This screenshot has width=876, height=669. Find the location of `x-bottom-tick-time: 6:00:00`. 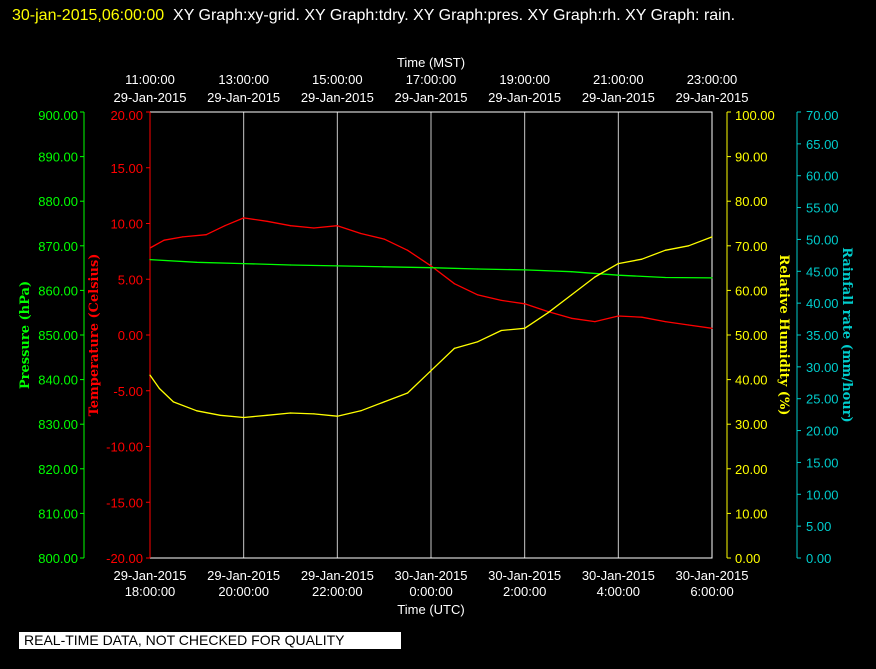

x-bottom-tick-time: 6:00:00 is located at coordinates (711, 591).